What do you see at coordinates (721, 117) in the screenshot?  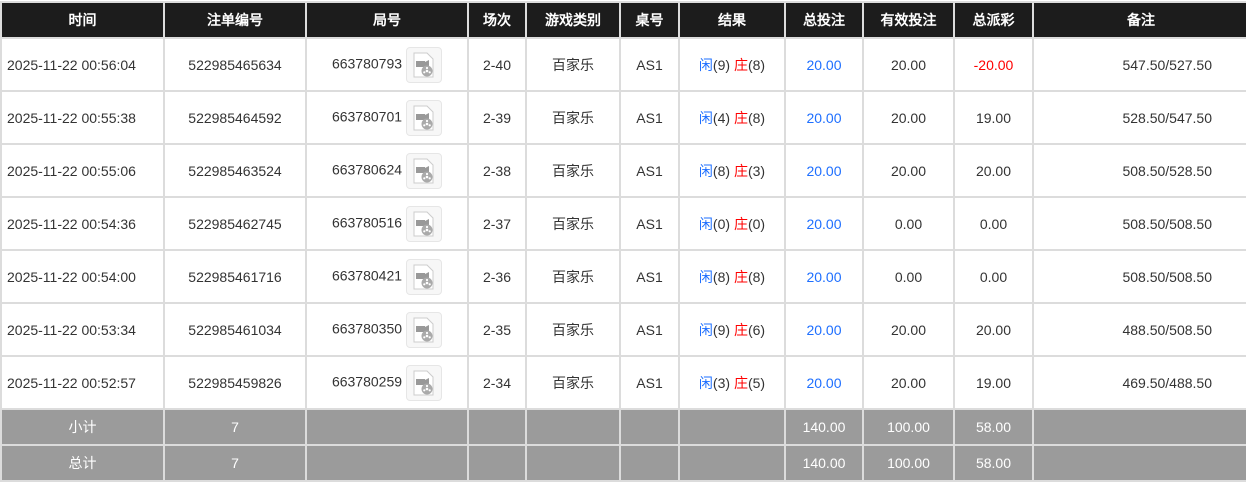 I see `player-points: (4)` at bounding box center [721, 117].